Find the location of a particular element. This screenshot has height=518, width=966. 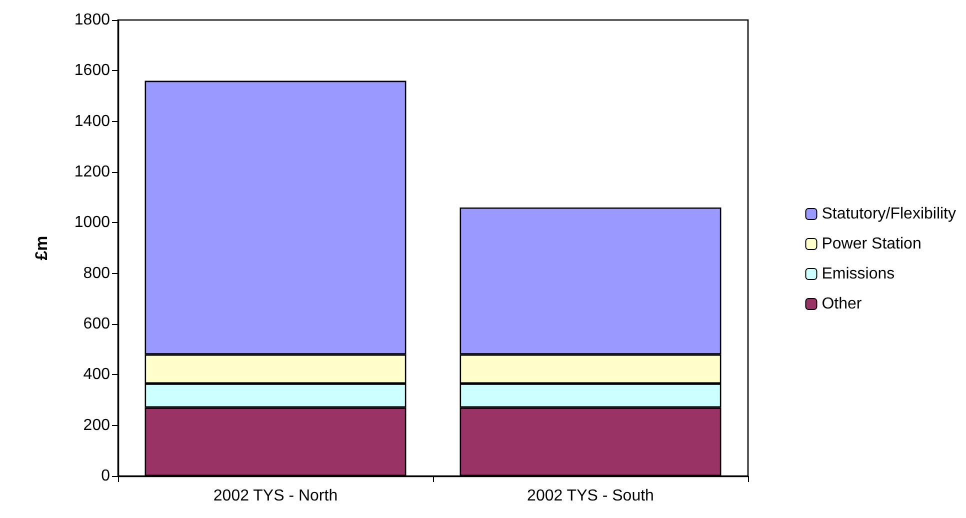

y-axis-title: £m is located at coordinates (41, 248).